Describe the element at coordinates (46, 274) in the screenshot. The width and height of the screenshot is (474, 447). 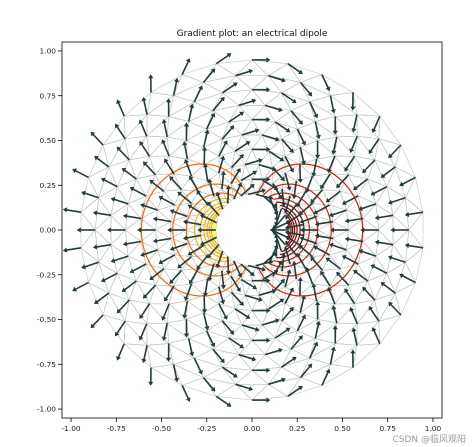
I see `y-tick-label: -0.25` at that location.